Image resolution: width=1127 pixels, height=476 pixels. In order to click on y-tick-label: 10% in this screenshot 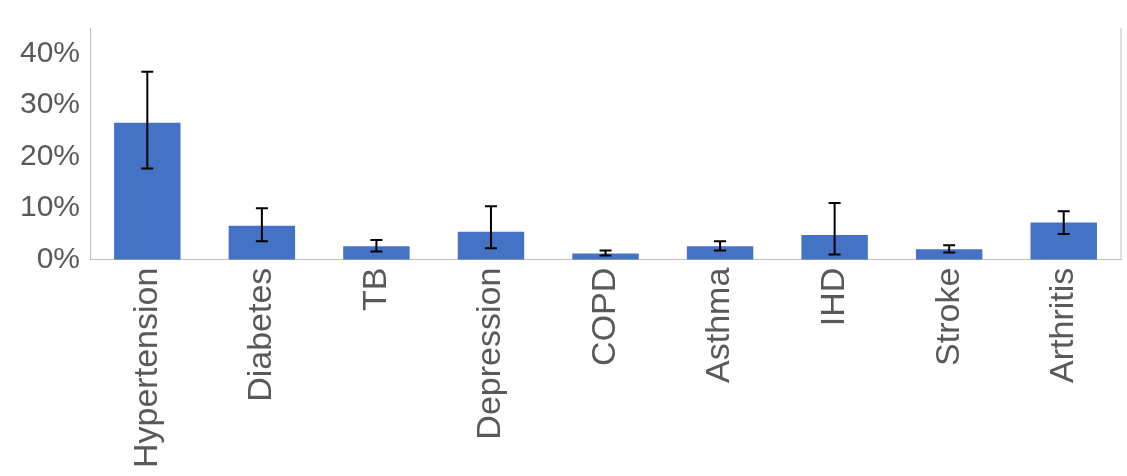, I will do `click(50, 206)`.